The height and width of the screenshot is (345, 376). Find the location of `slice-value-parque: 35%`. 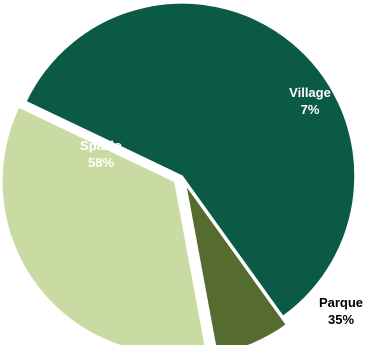

slice-value-parque: 35% is located at coordinates (341, 319).